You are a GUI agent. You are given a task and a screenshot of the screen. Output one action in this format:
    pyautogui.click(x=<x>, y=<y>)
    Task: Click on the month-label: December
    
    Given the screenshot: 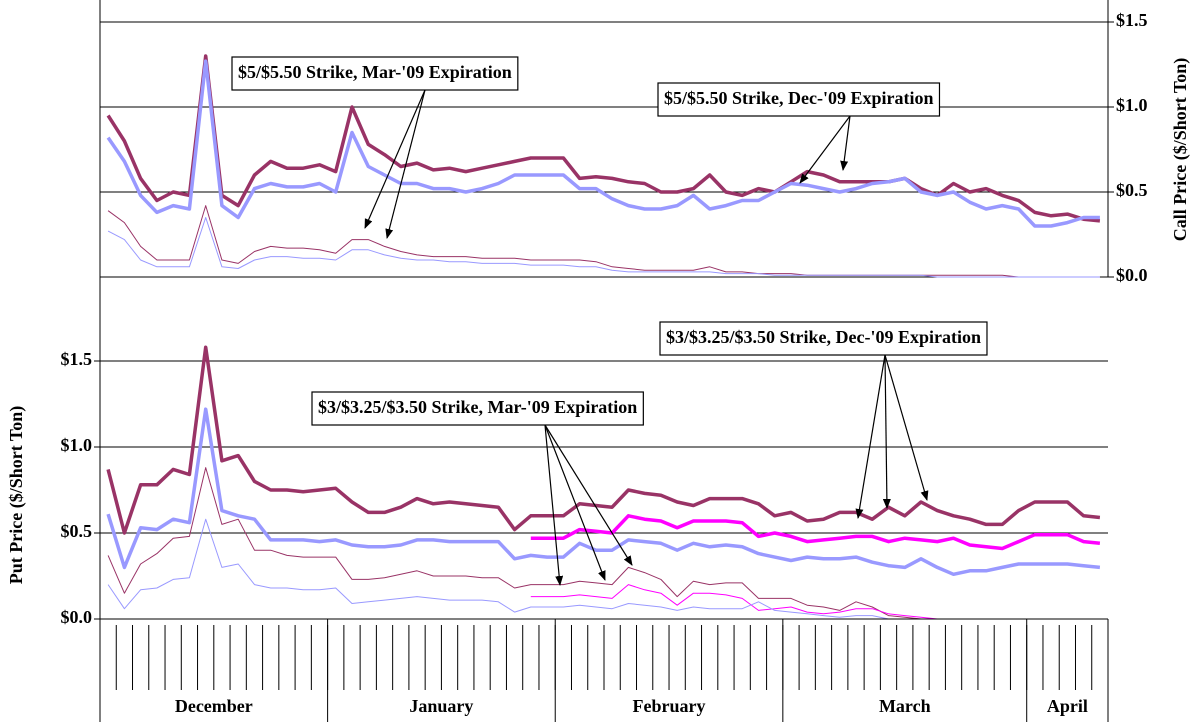 What is the action you would take?
    pyautogui.click(x=214, y=706)
    